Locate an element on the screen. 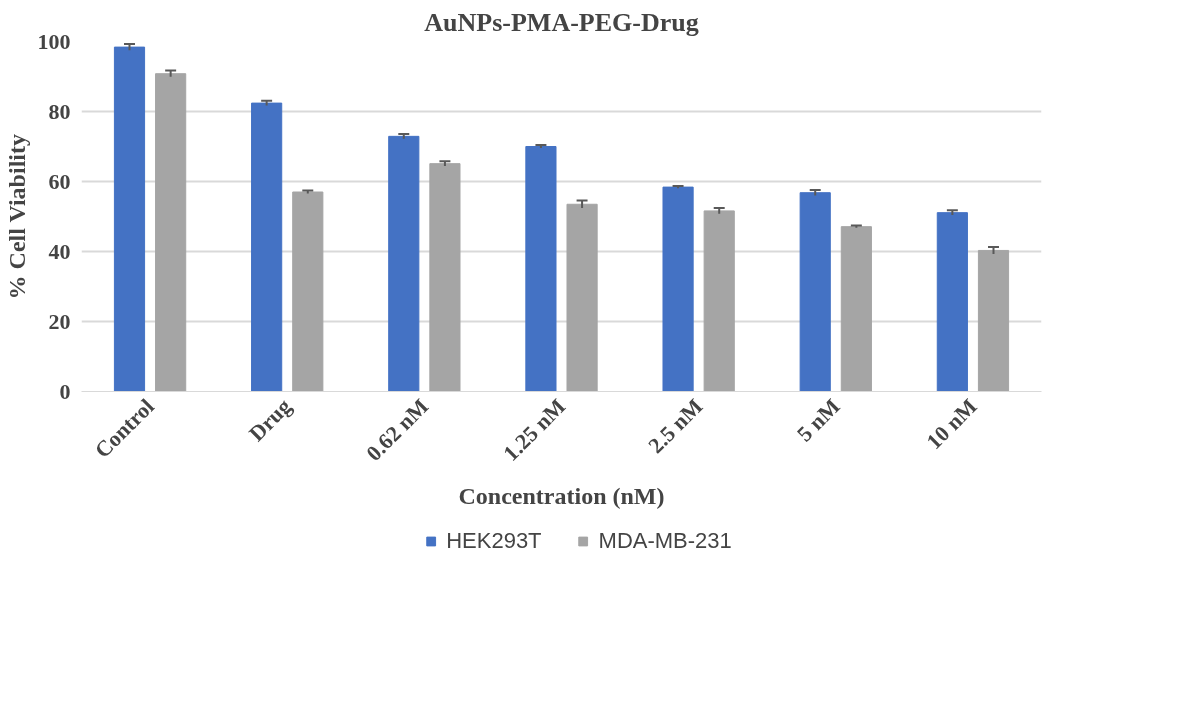 The width and height of the screenshot is (1181, 721). y-tick-label: 60 is located at coordinates (59, 181).